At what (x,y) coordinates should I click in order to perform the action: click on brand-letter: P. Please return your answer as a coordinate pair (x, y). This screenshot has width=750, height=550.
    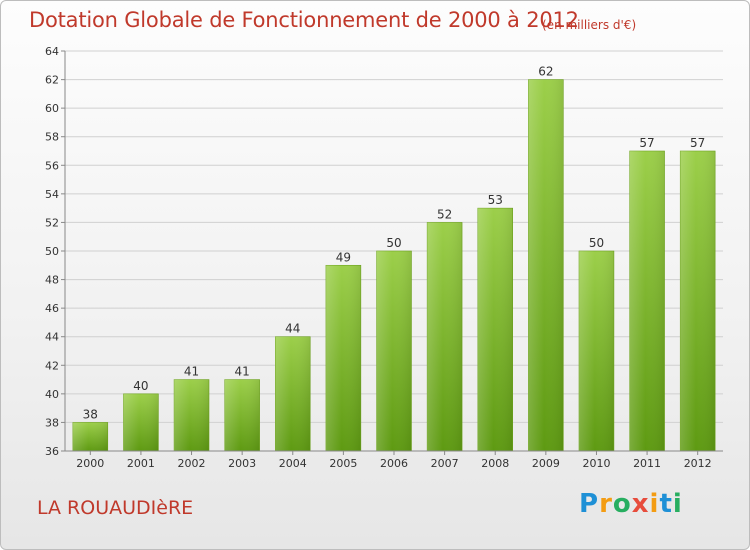
    Looking at the image, I should click on (589, 504).